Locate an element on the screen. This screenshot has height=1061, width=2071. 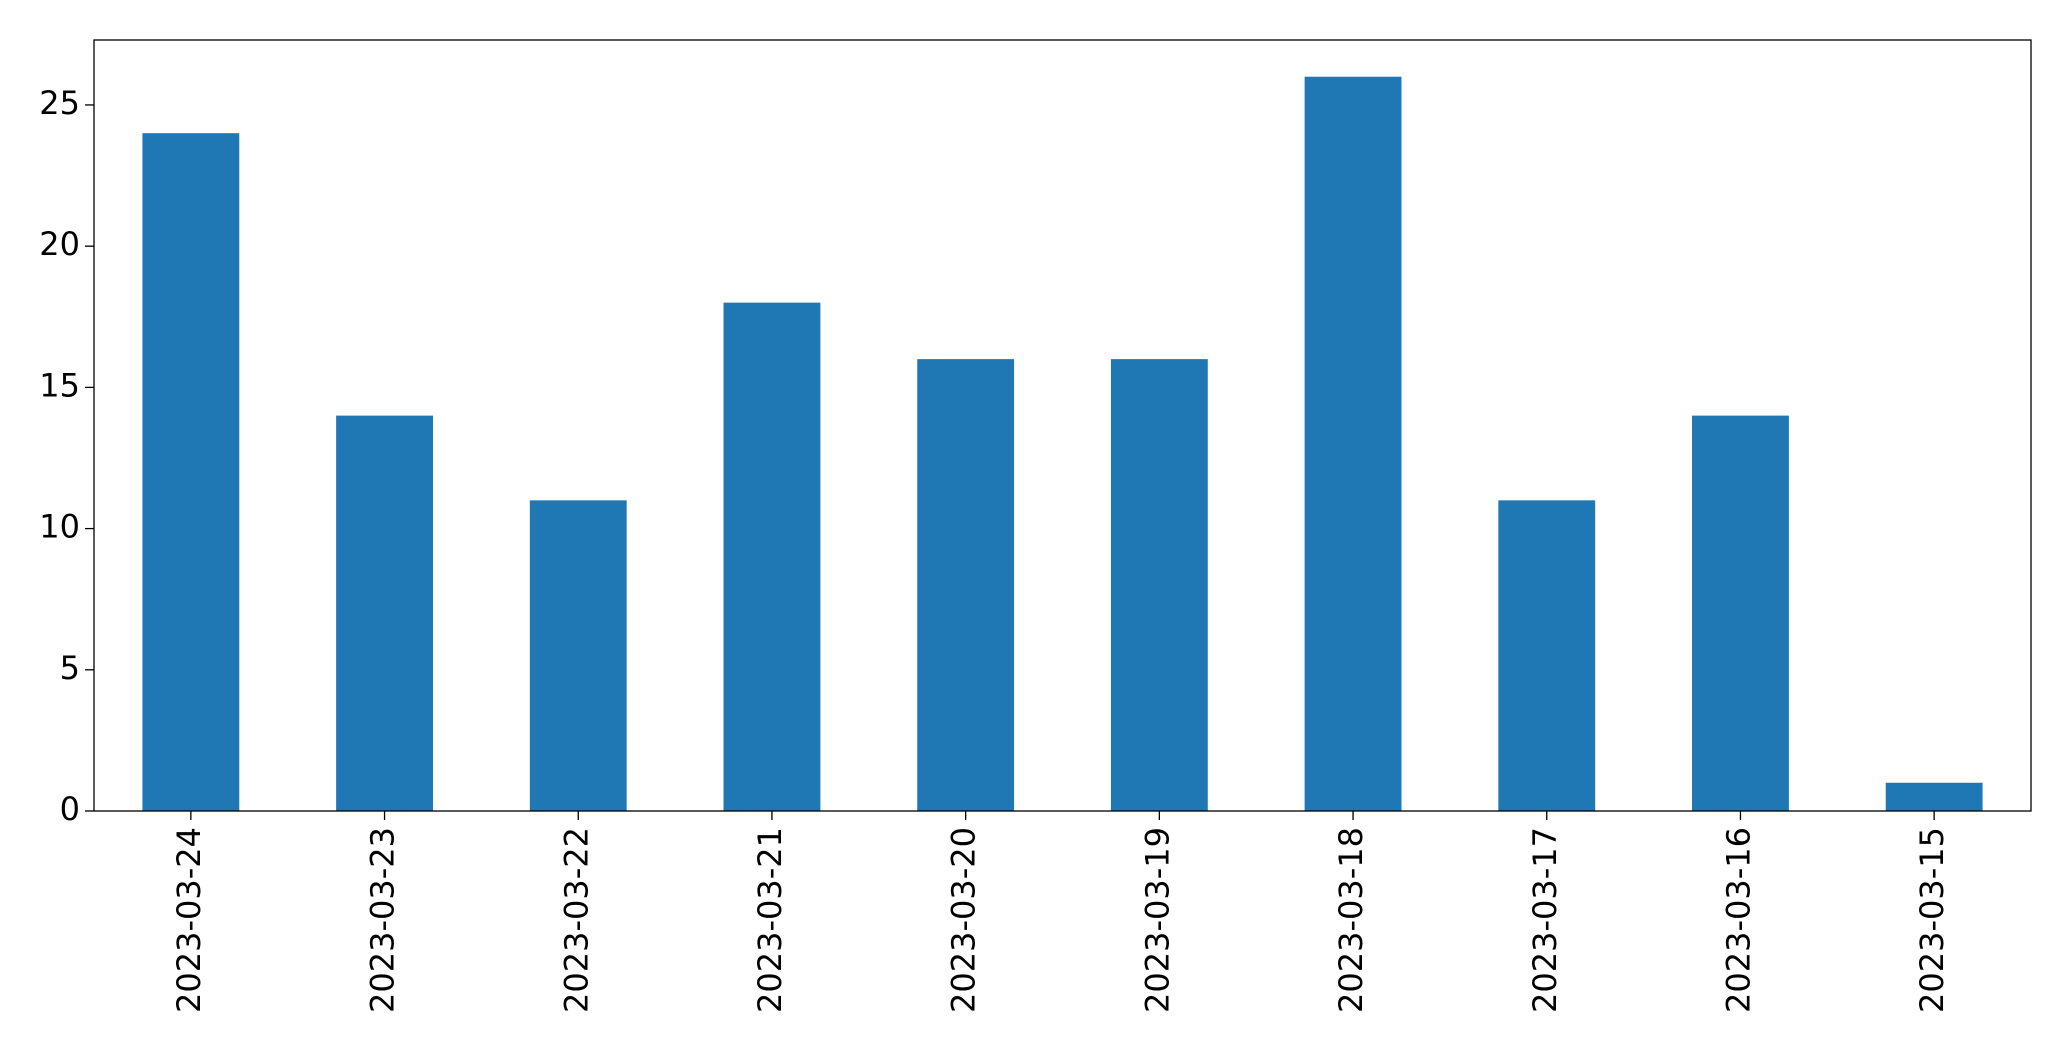
y-tick-label: 5 is located at coordinates (70, 668).